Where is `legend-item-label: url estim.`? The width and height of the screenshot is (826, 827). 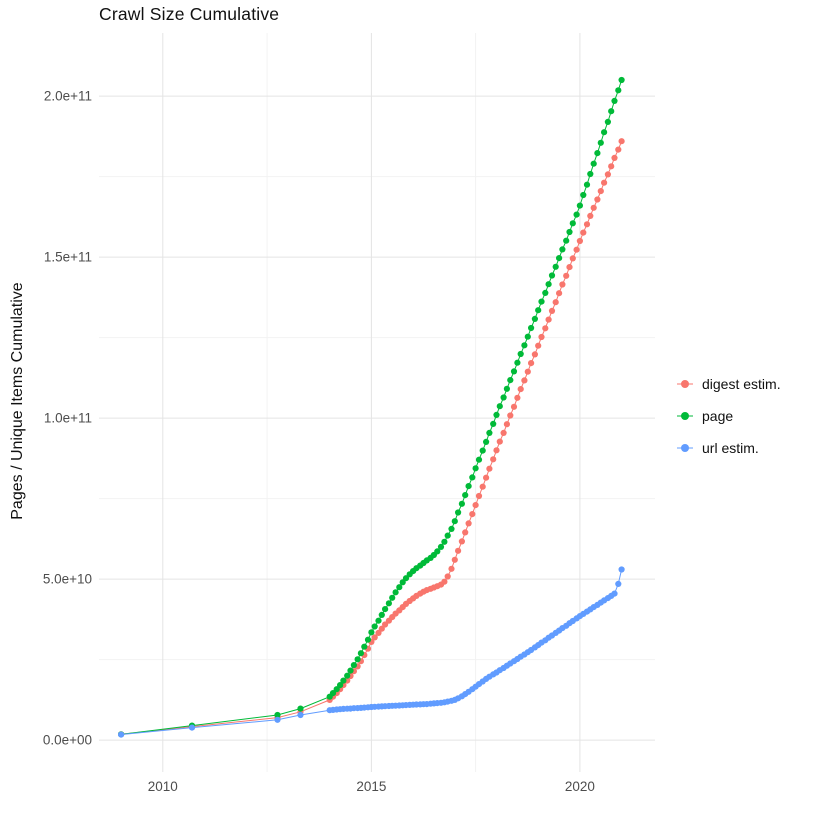
legend-item-label: url estim. is located at coordinates (730, 448).